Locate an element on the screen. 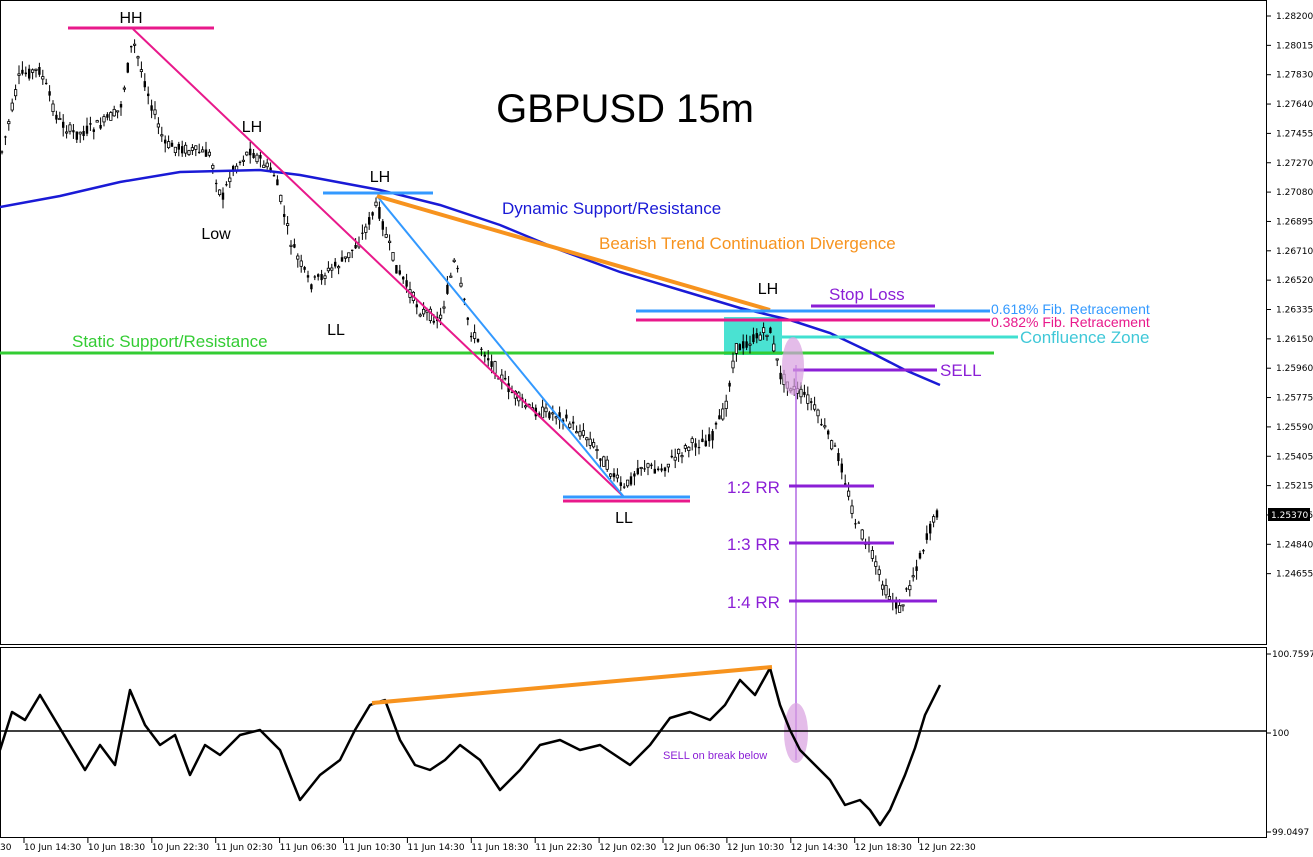 The width and height of the screenshot is (1313, 857). time-tick-label: 11 Jun 02:30 is located at coordinates (244, 848).